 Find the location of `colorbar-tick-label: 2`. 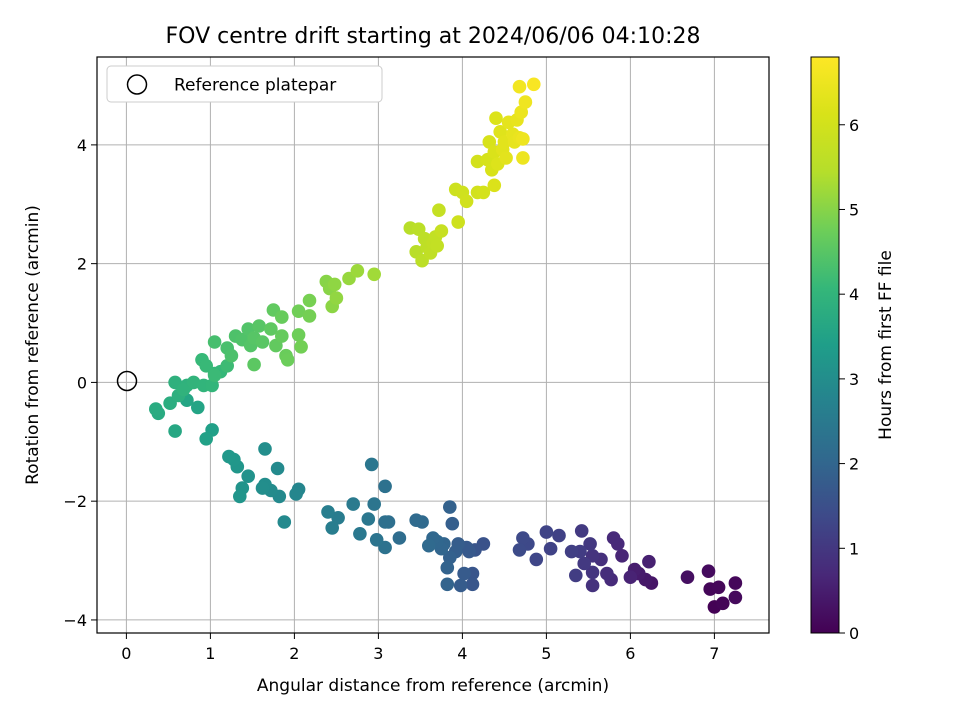

colorbar-tick-label: 2 is located at coordinates (854, 464).